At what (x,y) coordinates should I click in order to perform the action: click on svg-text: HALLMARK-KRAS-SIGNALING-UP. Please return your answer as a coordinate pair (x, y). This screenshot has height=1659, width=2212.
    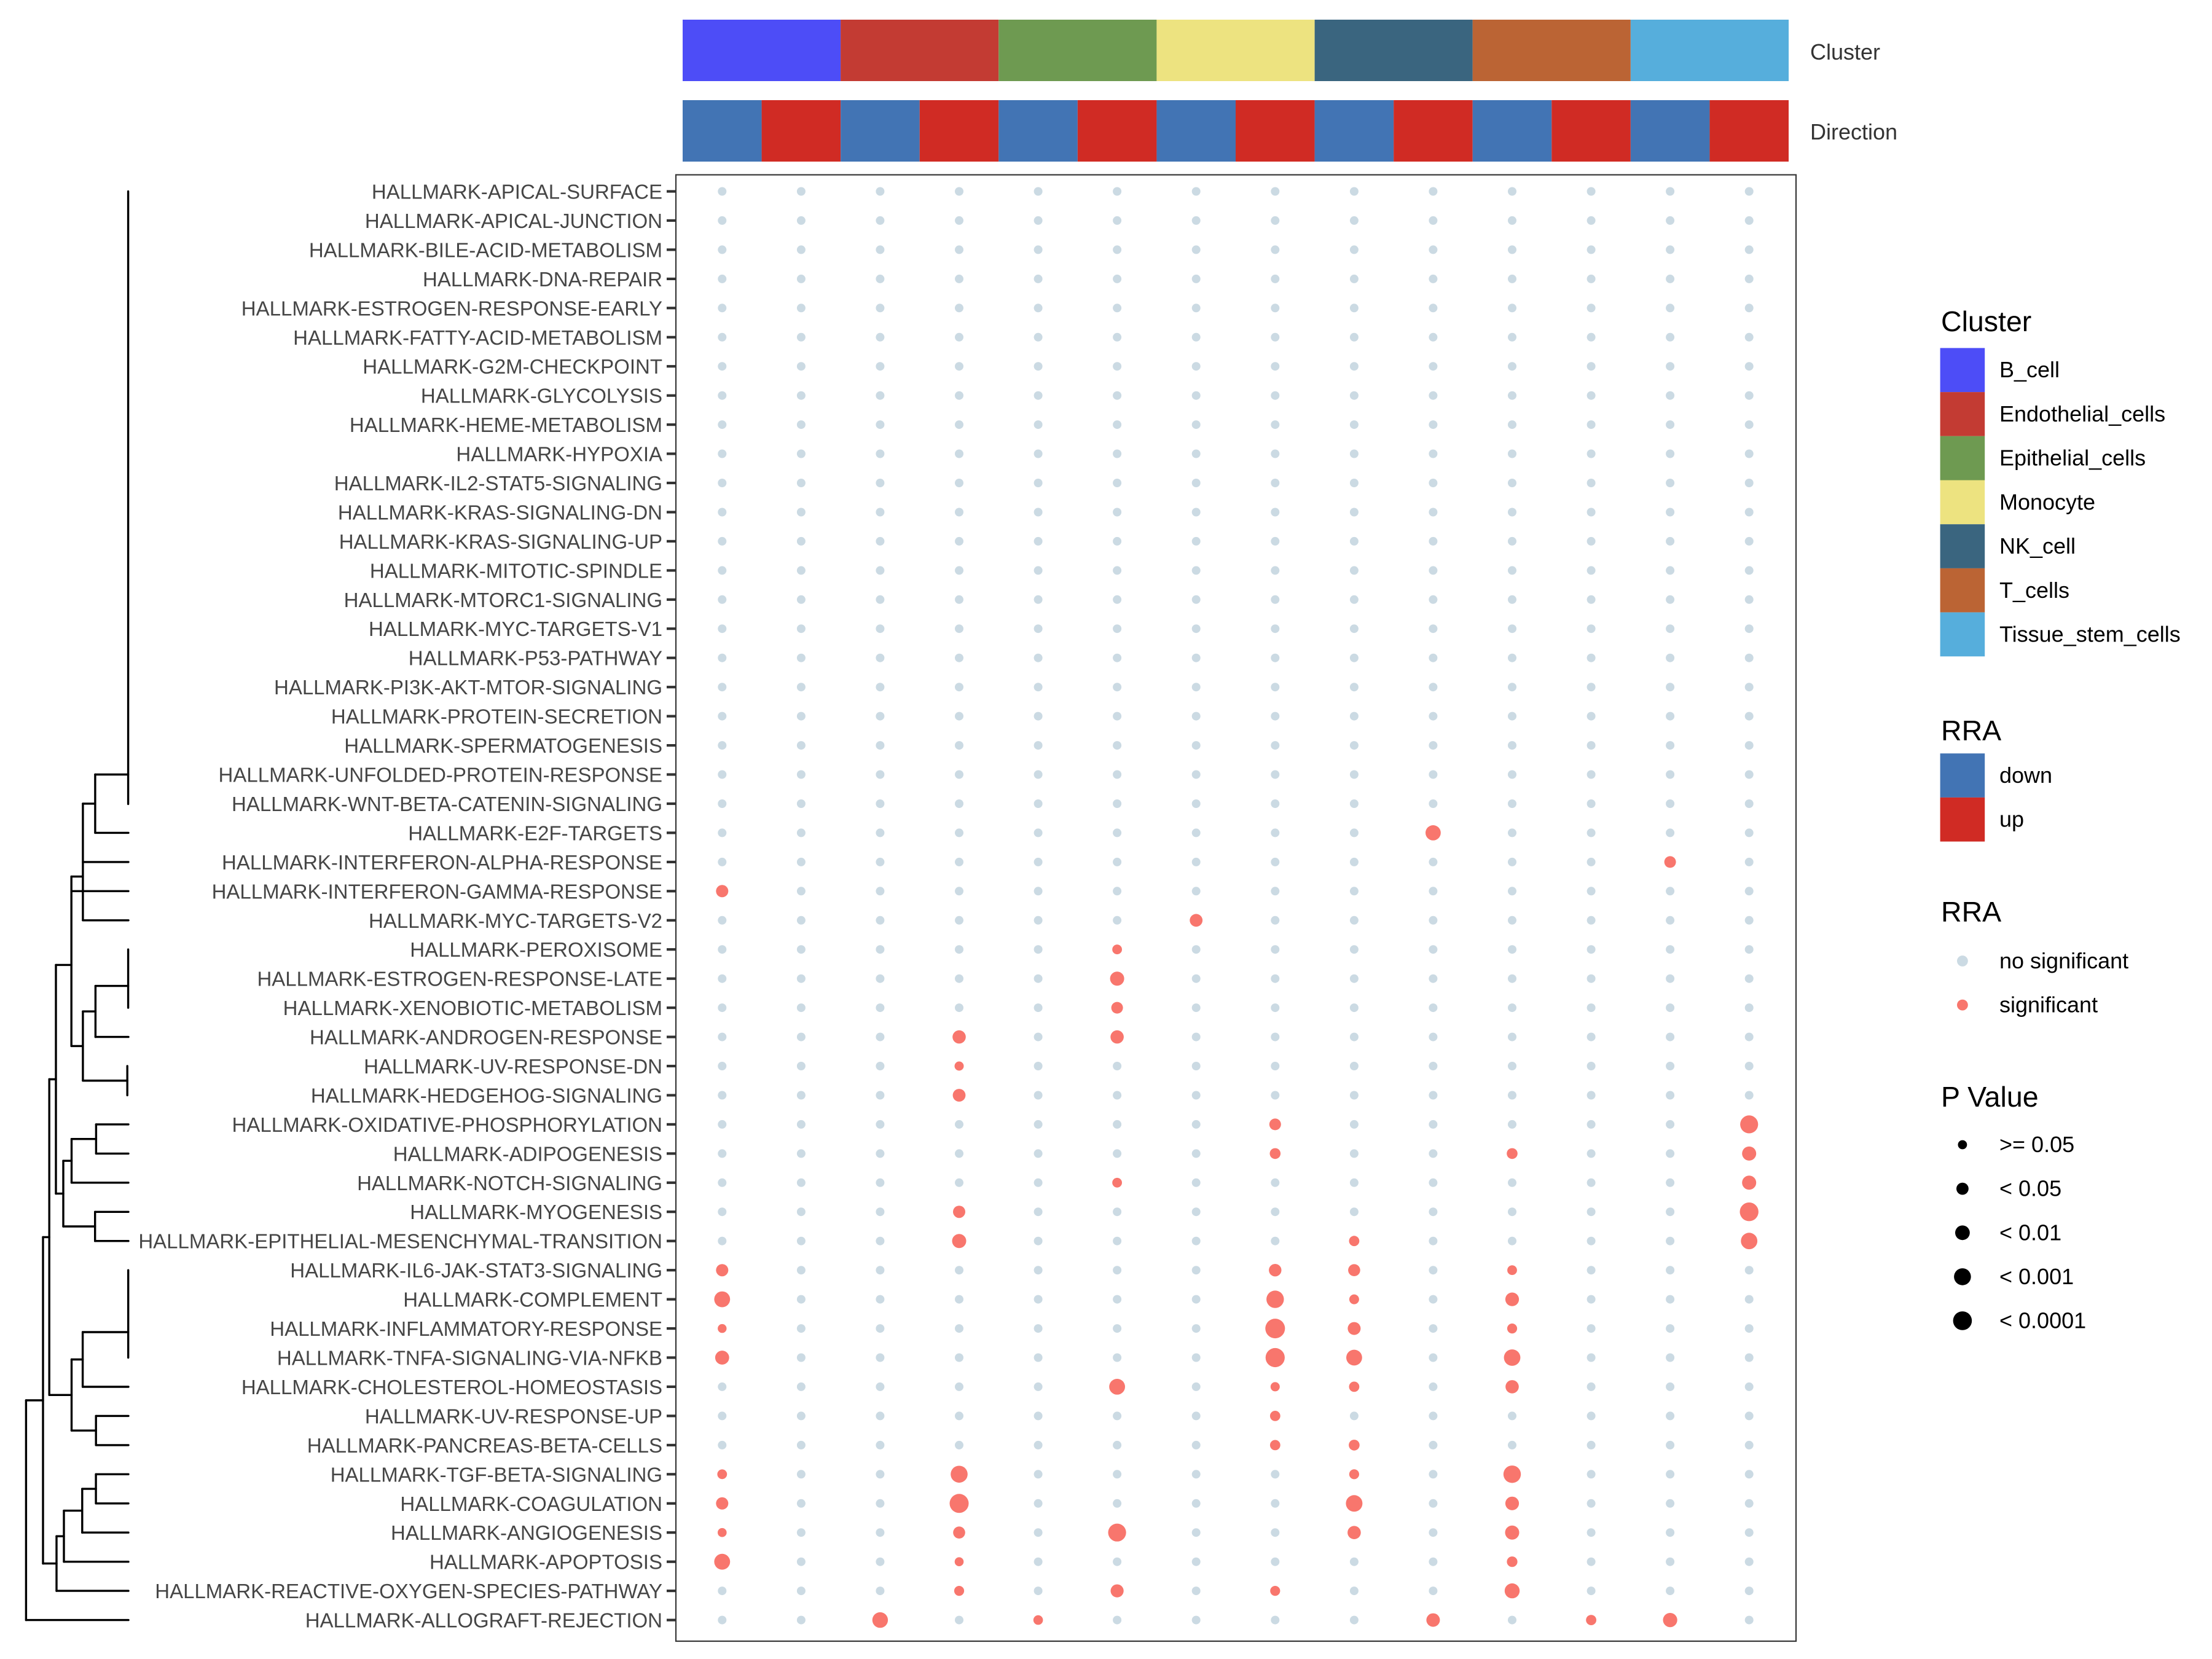
    Looking at the image, I should click on (500, 541).